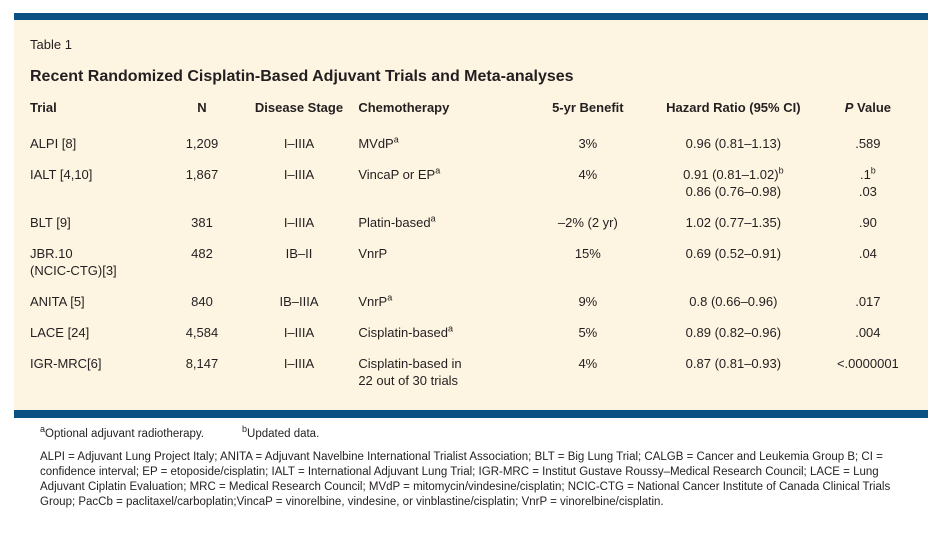 The image size is (938, 536). What do you see at coordinates (202, 253) in the screenshot?
I see `table-cell-n: 482` at bounding box center [202, 253].